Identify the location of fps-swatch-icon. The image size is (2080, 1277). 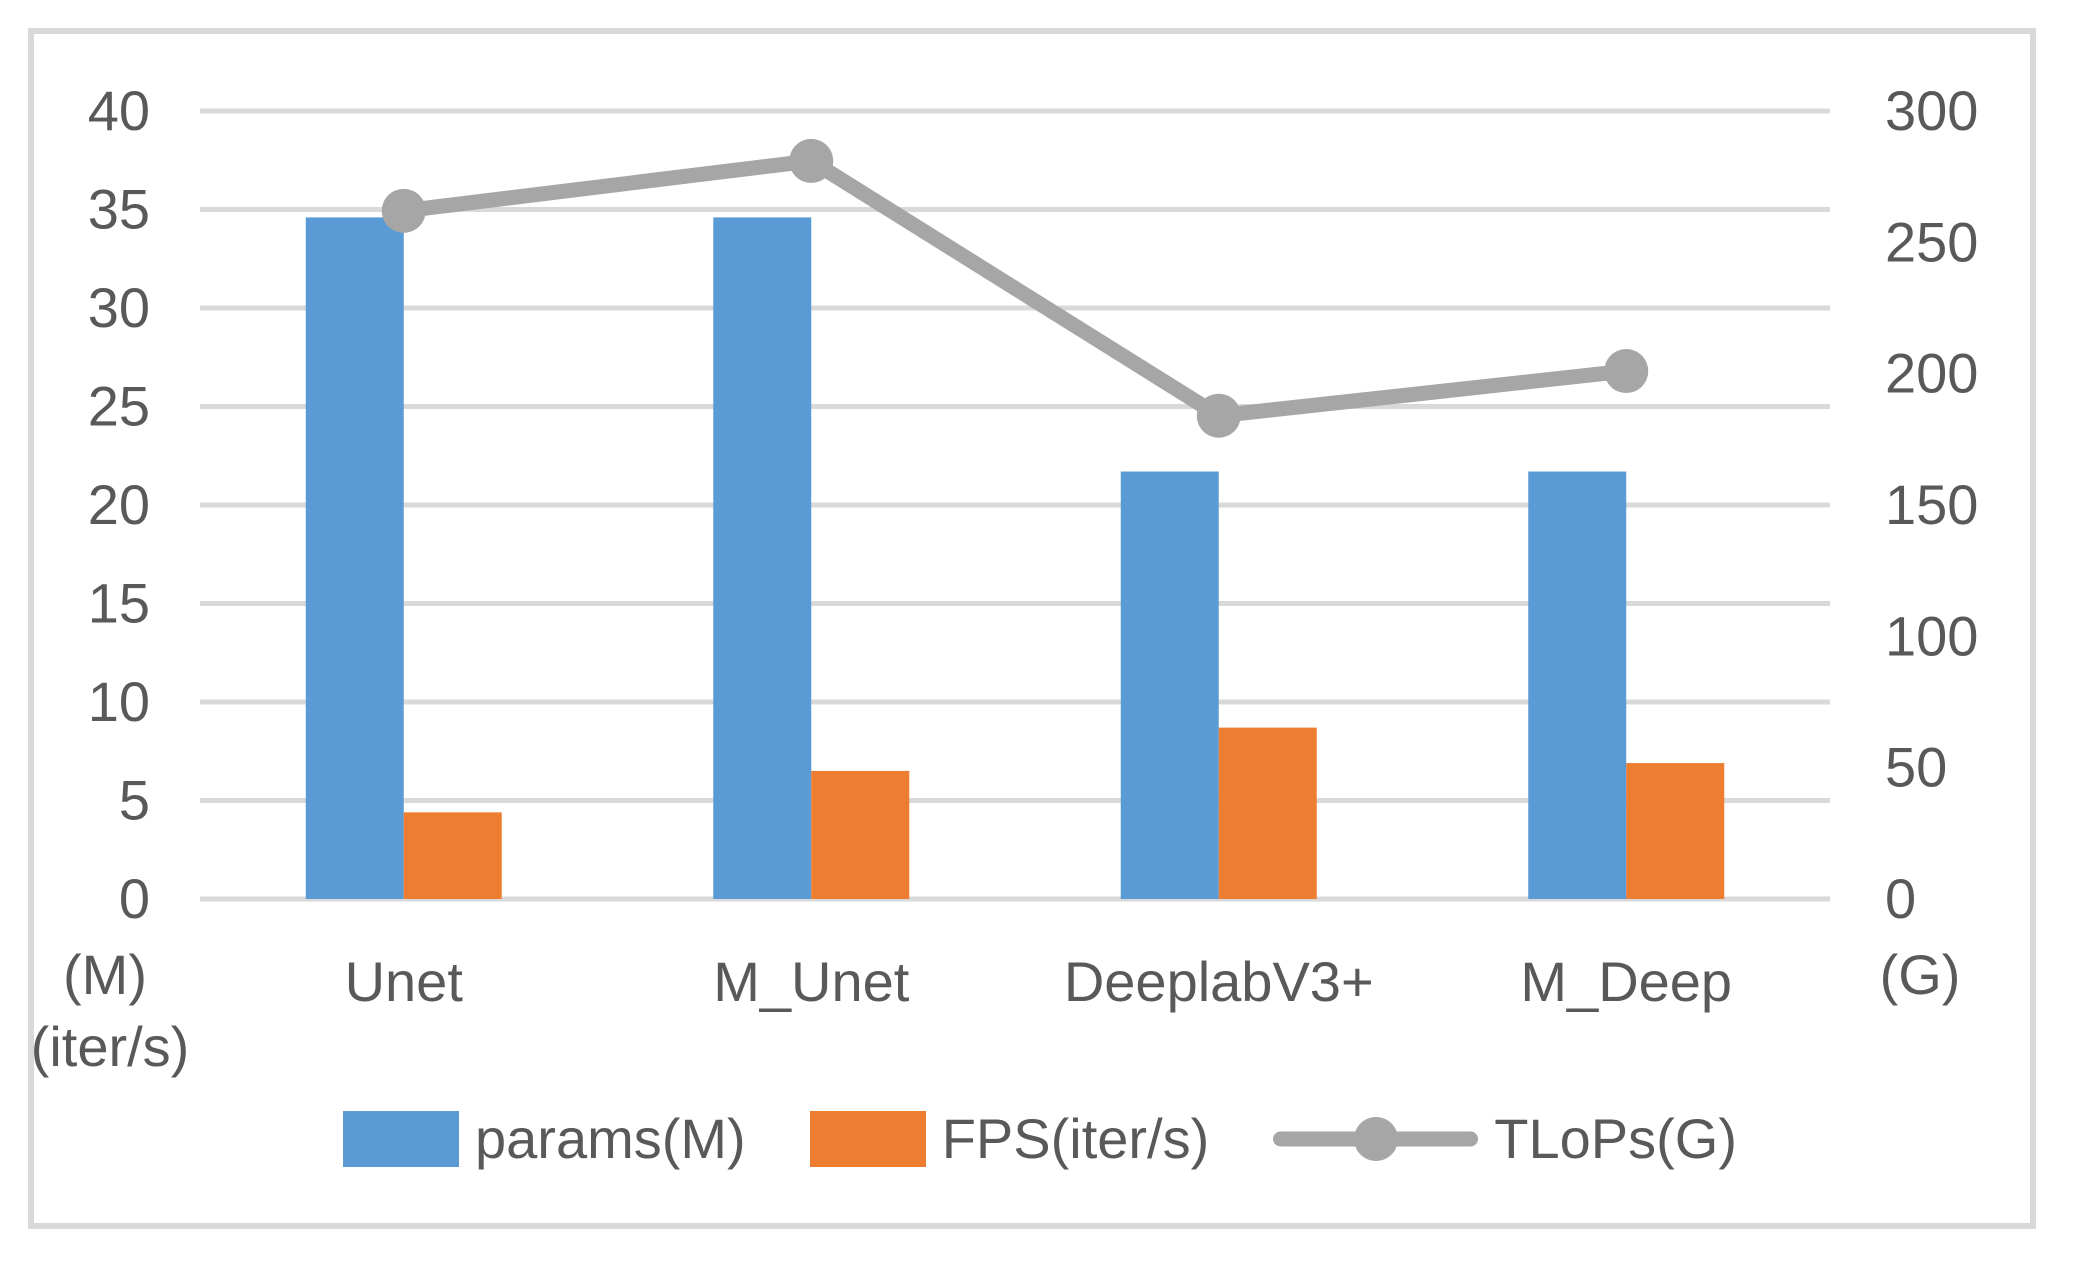
(867, 1139).